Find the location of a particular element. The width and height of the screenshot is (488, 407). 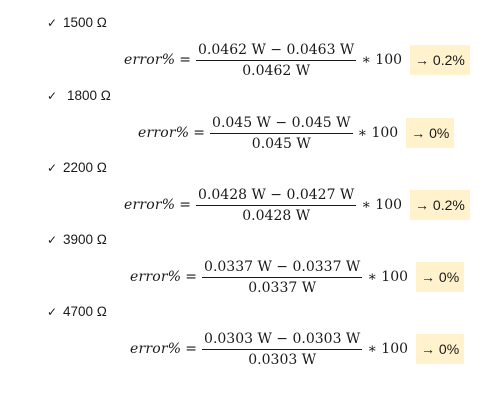

resistance-bullet: ✓ 1500 Ω is located at coordinates (77, 23).